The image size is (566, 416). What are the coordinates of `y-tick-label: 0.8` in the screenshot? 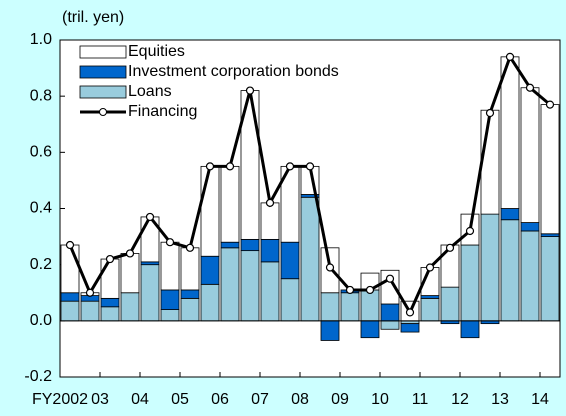 It's located at (41, 95).